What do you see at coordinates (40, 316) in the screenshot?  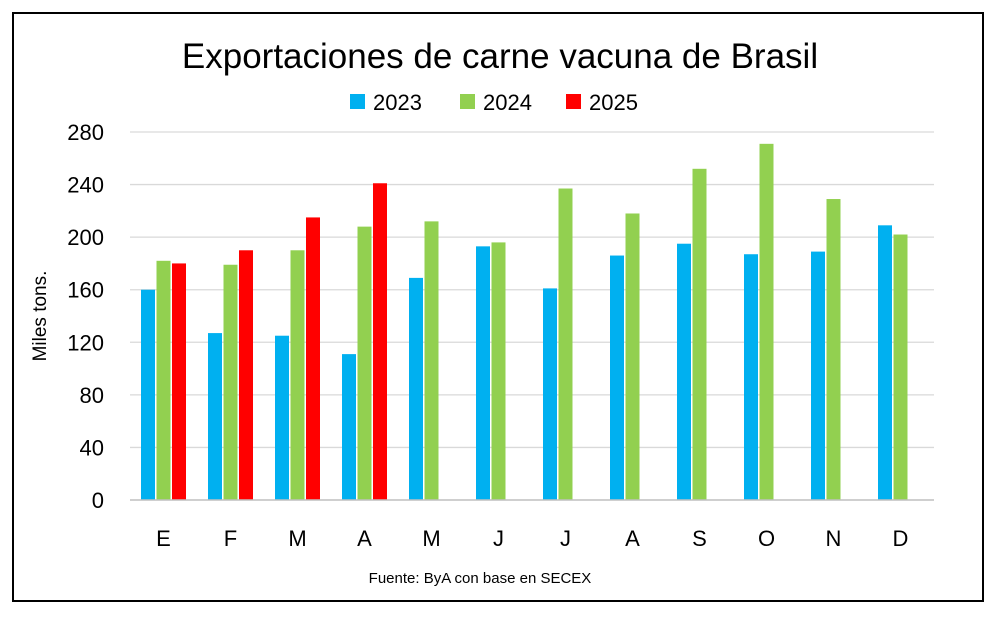 I see `y-axis-label: Miles tons.` at bounding box center [40, 316].